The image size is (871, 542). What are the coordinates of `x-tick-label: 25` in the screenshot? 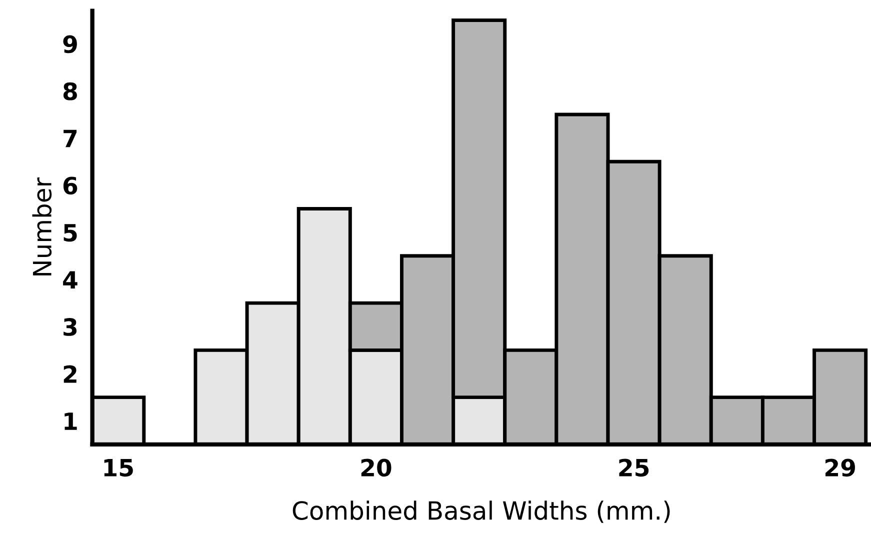 It's located at (634, 467).